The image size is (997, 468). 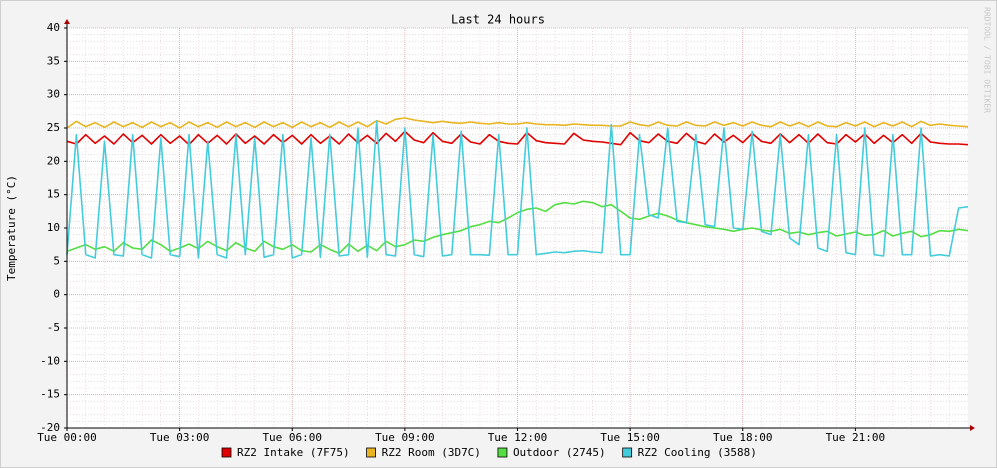 I want to click on x-tick-label: Tue 03:00, so click(x=180, y=437).